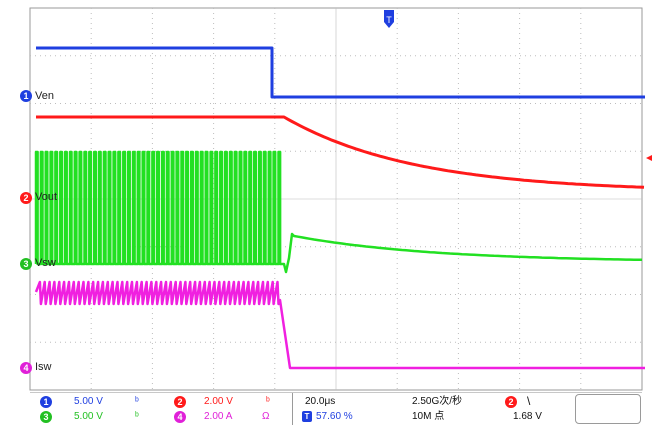 This screenshot has width=658, height=427. I want to click on trigger-level-marker, so click(649, 158).